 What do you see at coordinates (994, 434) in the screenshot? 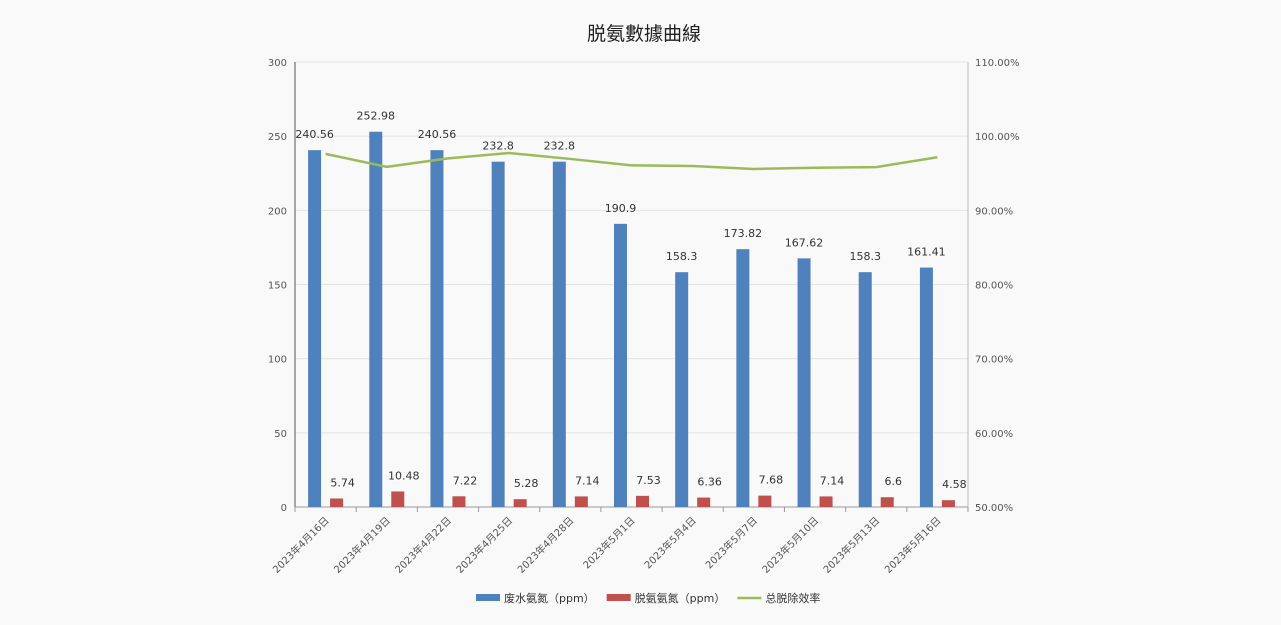
I see `y-right-tick-label: 60.00%` at bounding box center [994, 434].